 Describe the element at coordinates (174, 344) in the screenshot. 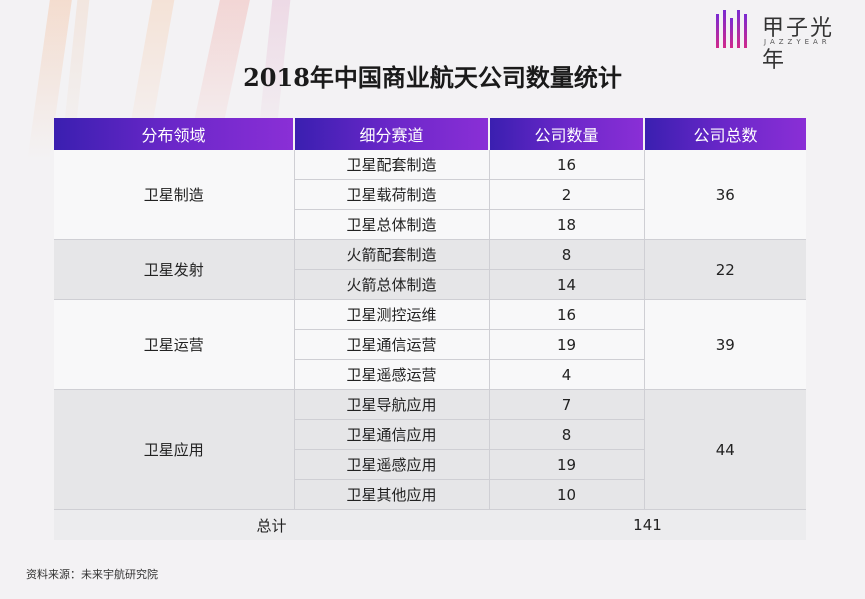

I see `group-name: 卫星运营` at that location.